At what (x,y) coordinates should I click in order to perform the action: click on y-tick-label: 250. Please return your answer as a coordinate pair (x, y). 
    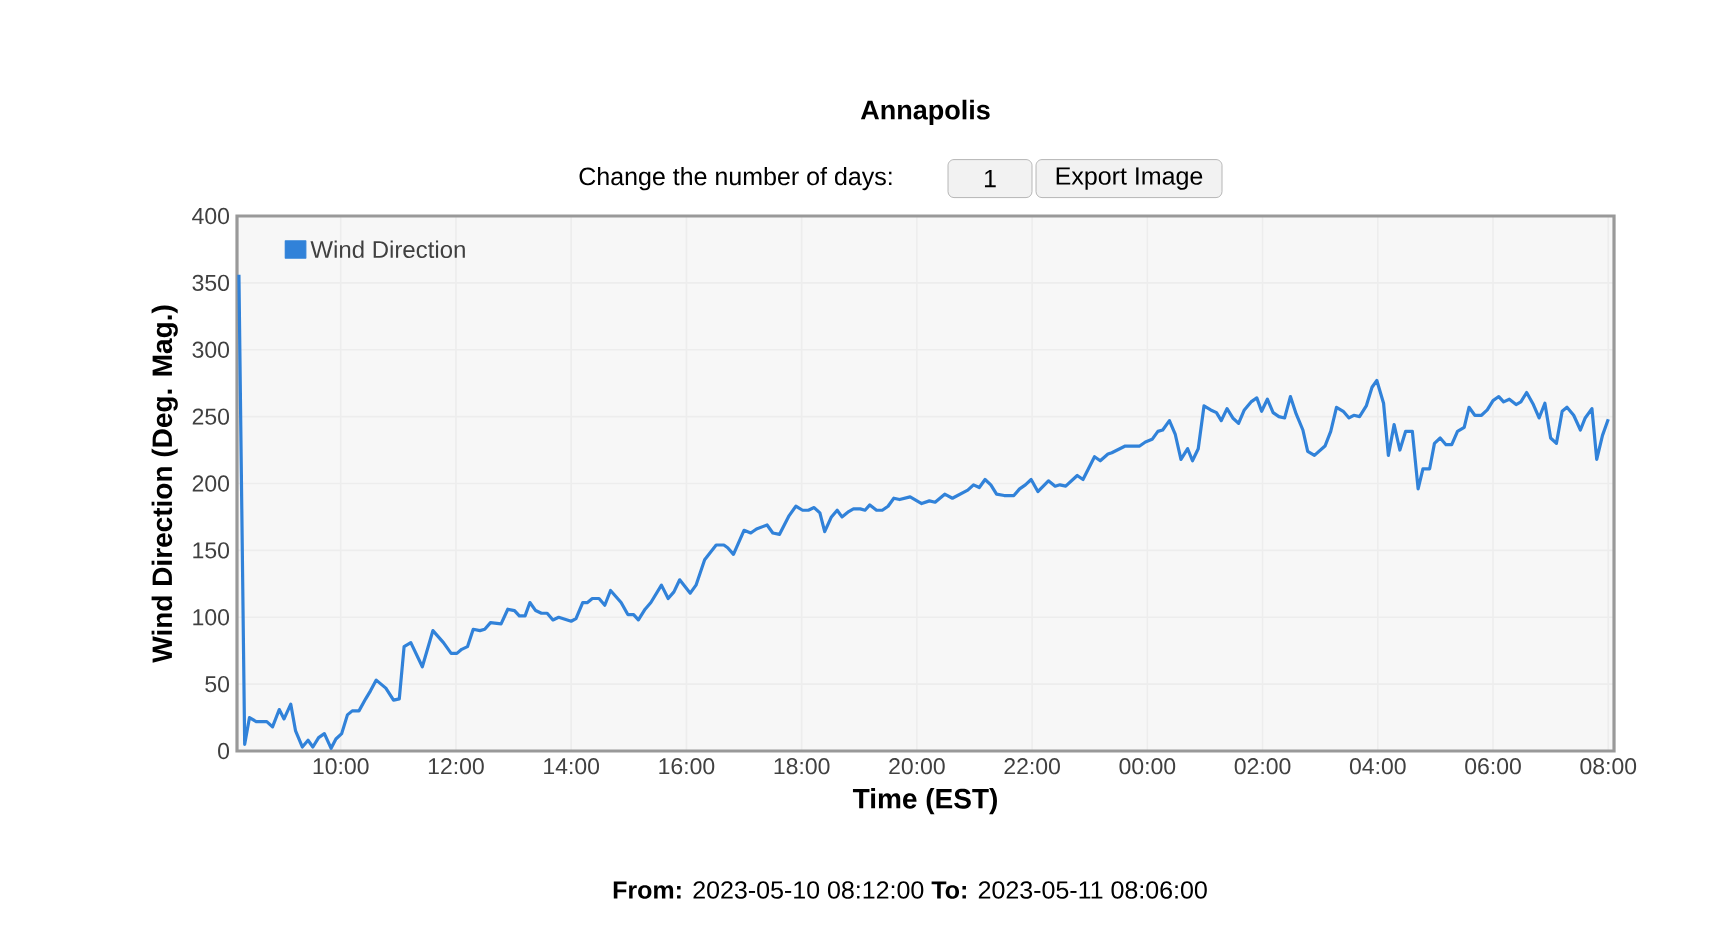
    Looking at the image, I should click on (211, 416).